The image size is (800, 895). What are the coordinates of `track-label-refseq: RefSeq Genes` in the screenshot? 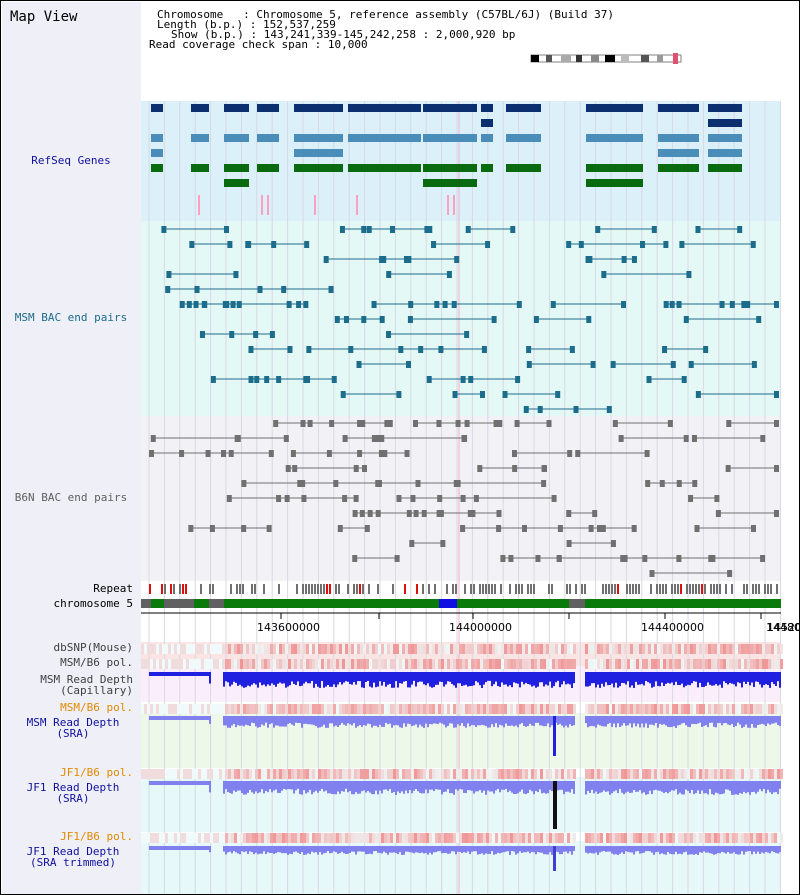 It's located at (71, 160).